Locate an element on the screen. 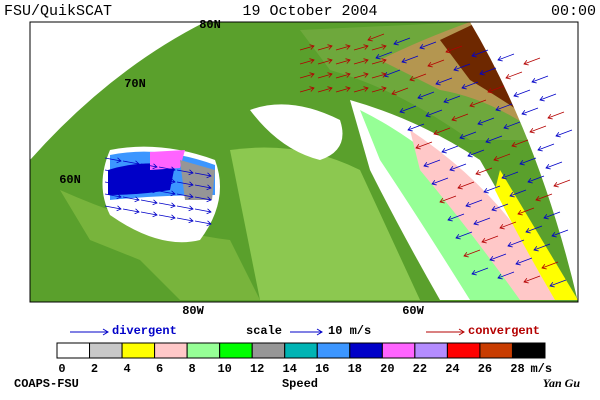  outside-domain is located at coordinates (524, 162).